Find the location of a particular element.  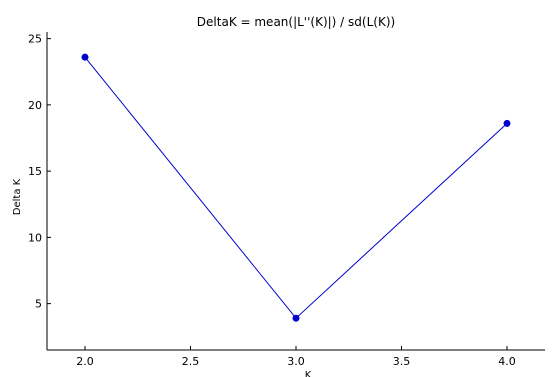

y-tick-label: 15 is located at coordinates (35, 171).